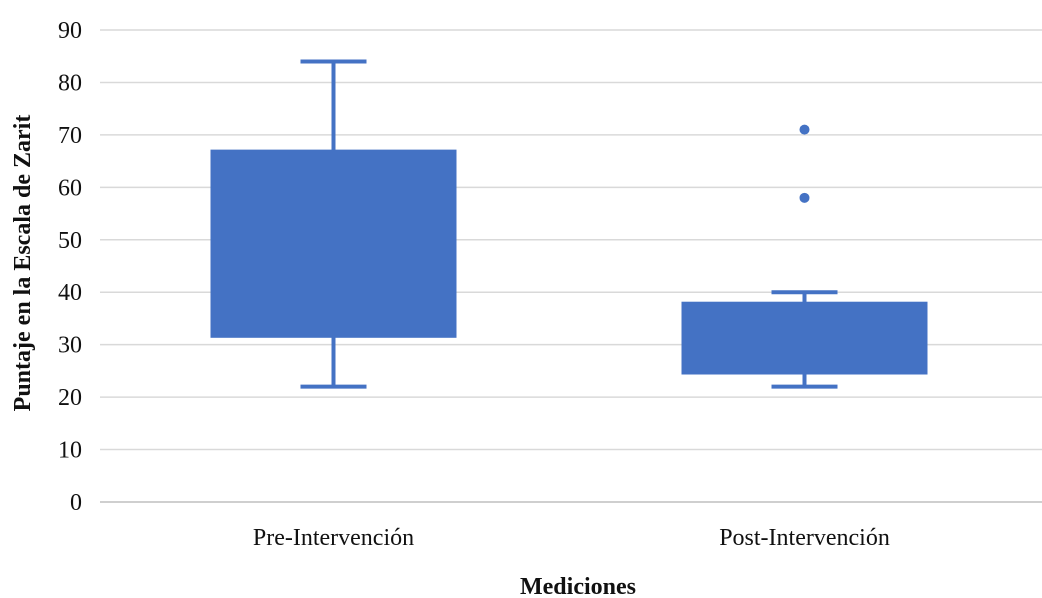 Image resolution: width=1042 pixels, height=598 pixels. What do you see at coordinates (70, 83) in the screenshot?
I see `y-tick-label-80: 80` at bounding box center [70, 83].